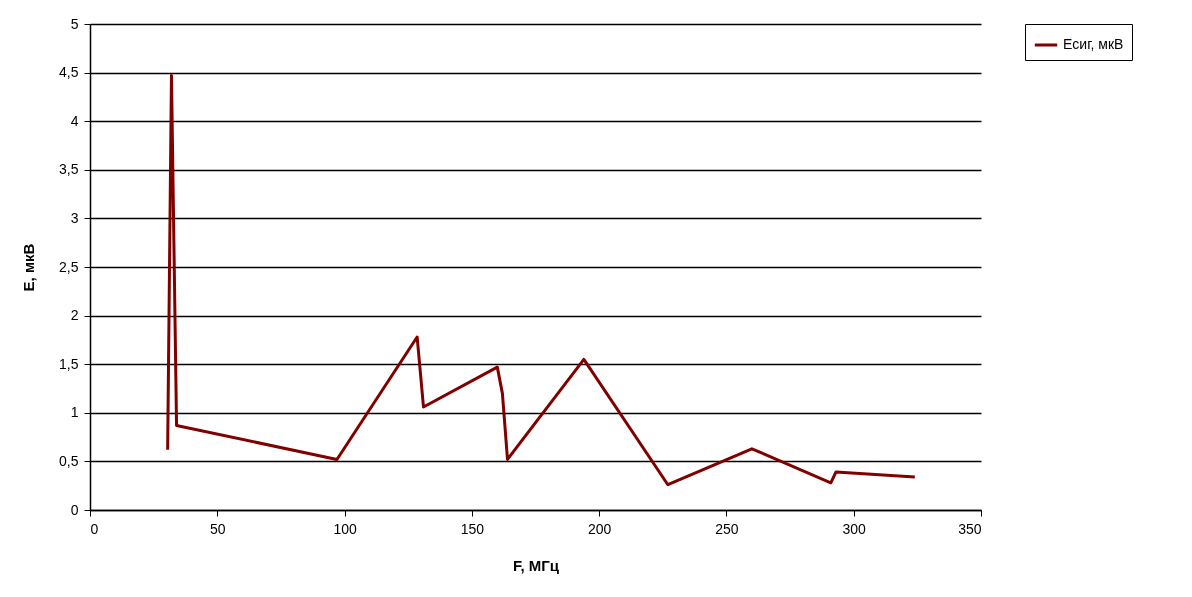 The width and height of the screenshot is (1192, 597). What do you see at coordinates (74, 412) in the screenshot?
I see `y-tick-label: 1` at bounding box center [74, 412].